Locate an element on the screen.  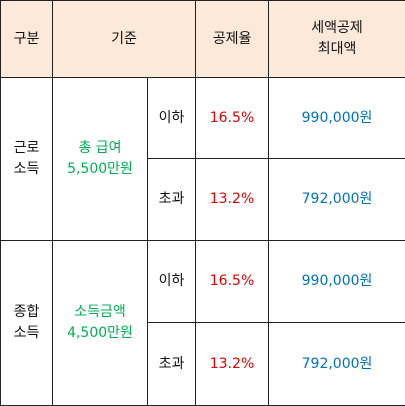
header-cell: 구분 is located at coordinates (27, 39).